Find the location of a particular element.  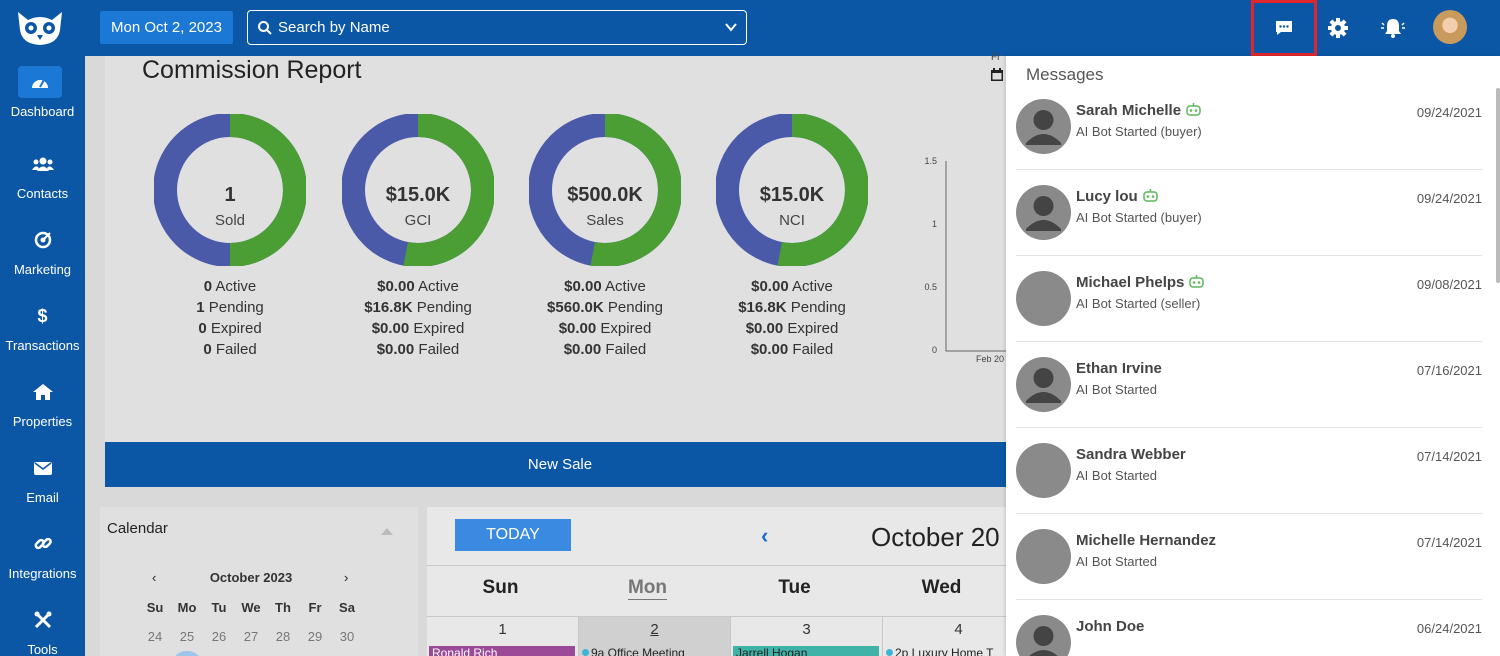

search-placeholder: Search by Name is located at coordinates (334, 27).